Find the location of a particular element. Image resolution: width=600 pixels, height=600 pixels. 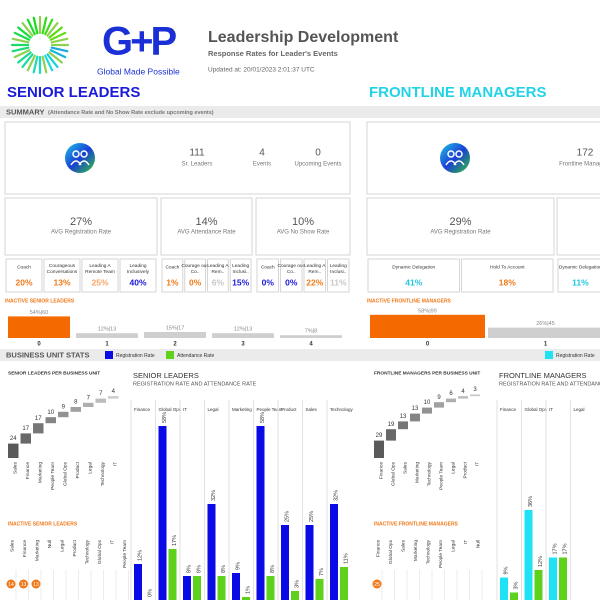

inactive-unit-name: Product is located at coordinates (75, 547).